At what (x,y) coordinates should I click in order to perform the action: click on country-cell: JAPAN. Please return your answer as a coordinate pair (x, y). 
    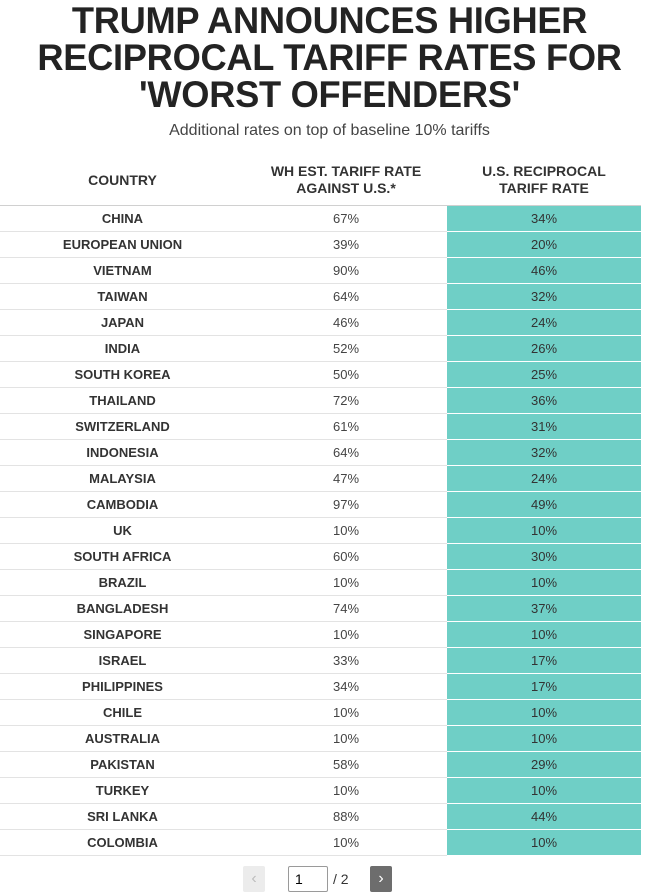
    Looking at the image, I should click on (122, 322).